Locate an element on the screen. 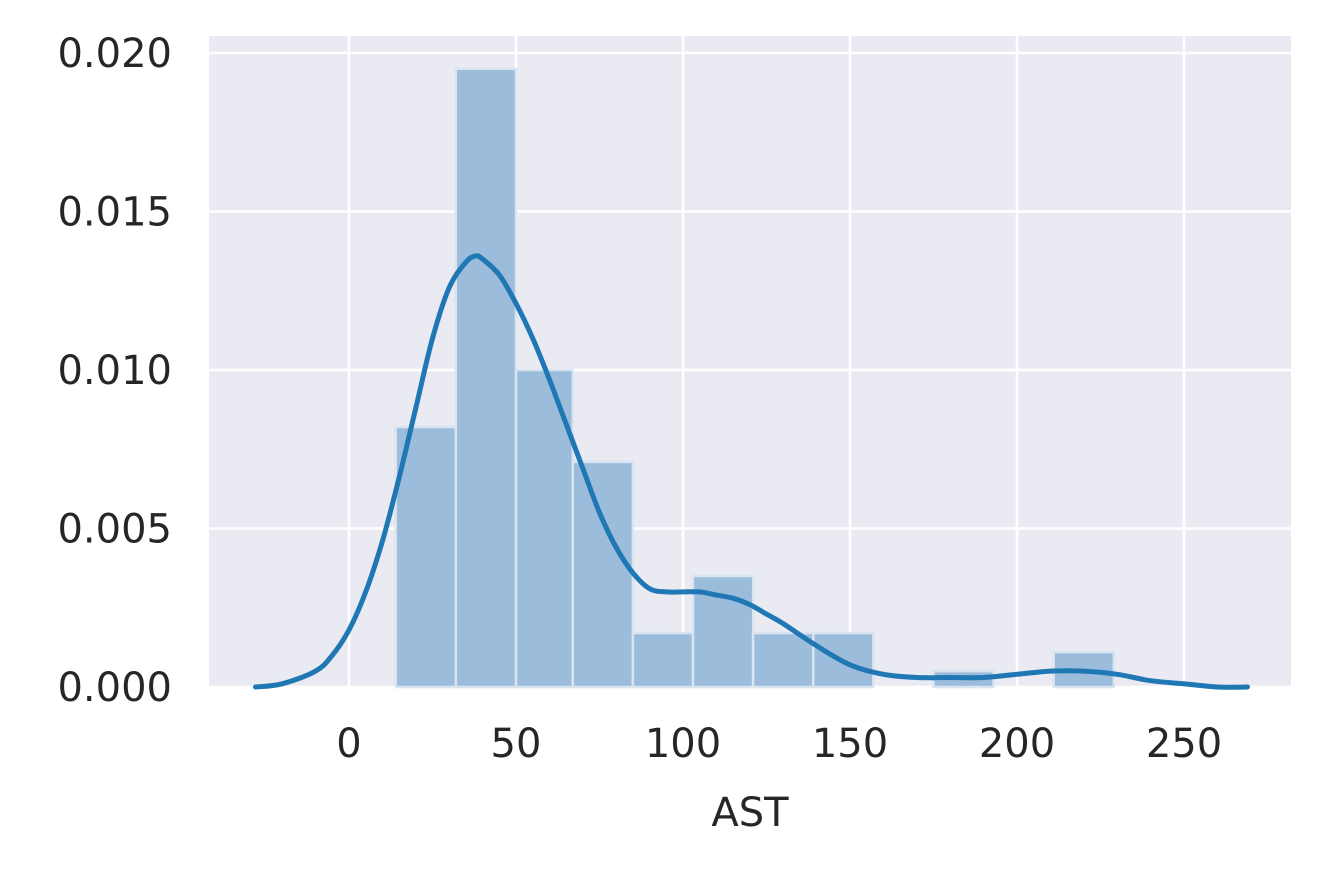 The width and height of the screenshot is (1328, 871). x-axis-ticks: 0 50 100 150 200 250 is located at coordinates (779, 744).